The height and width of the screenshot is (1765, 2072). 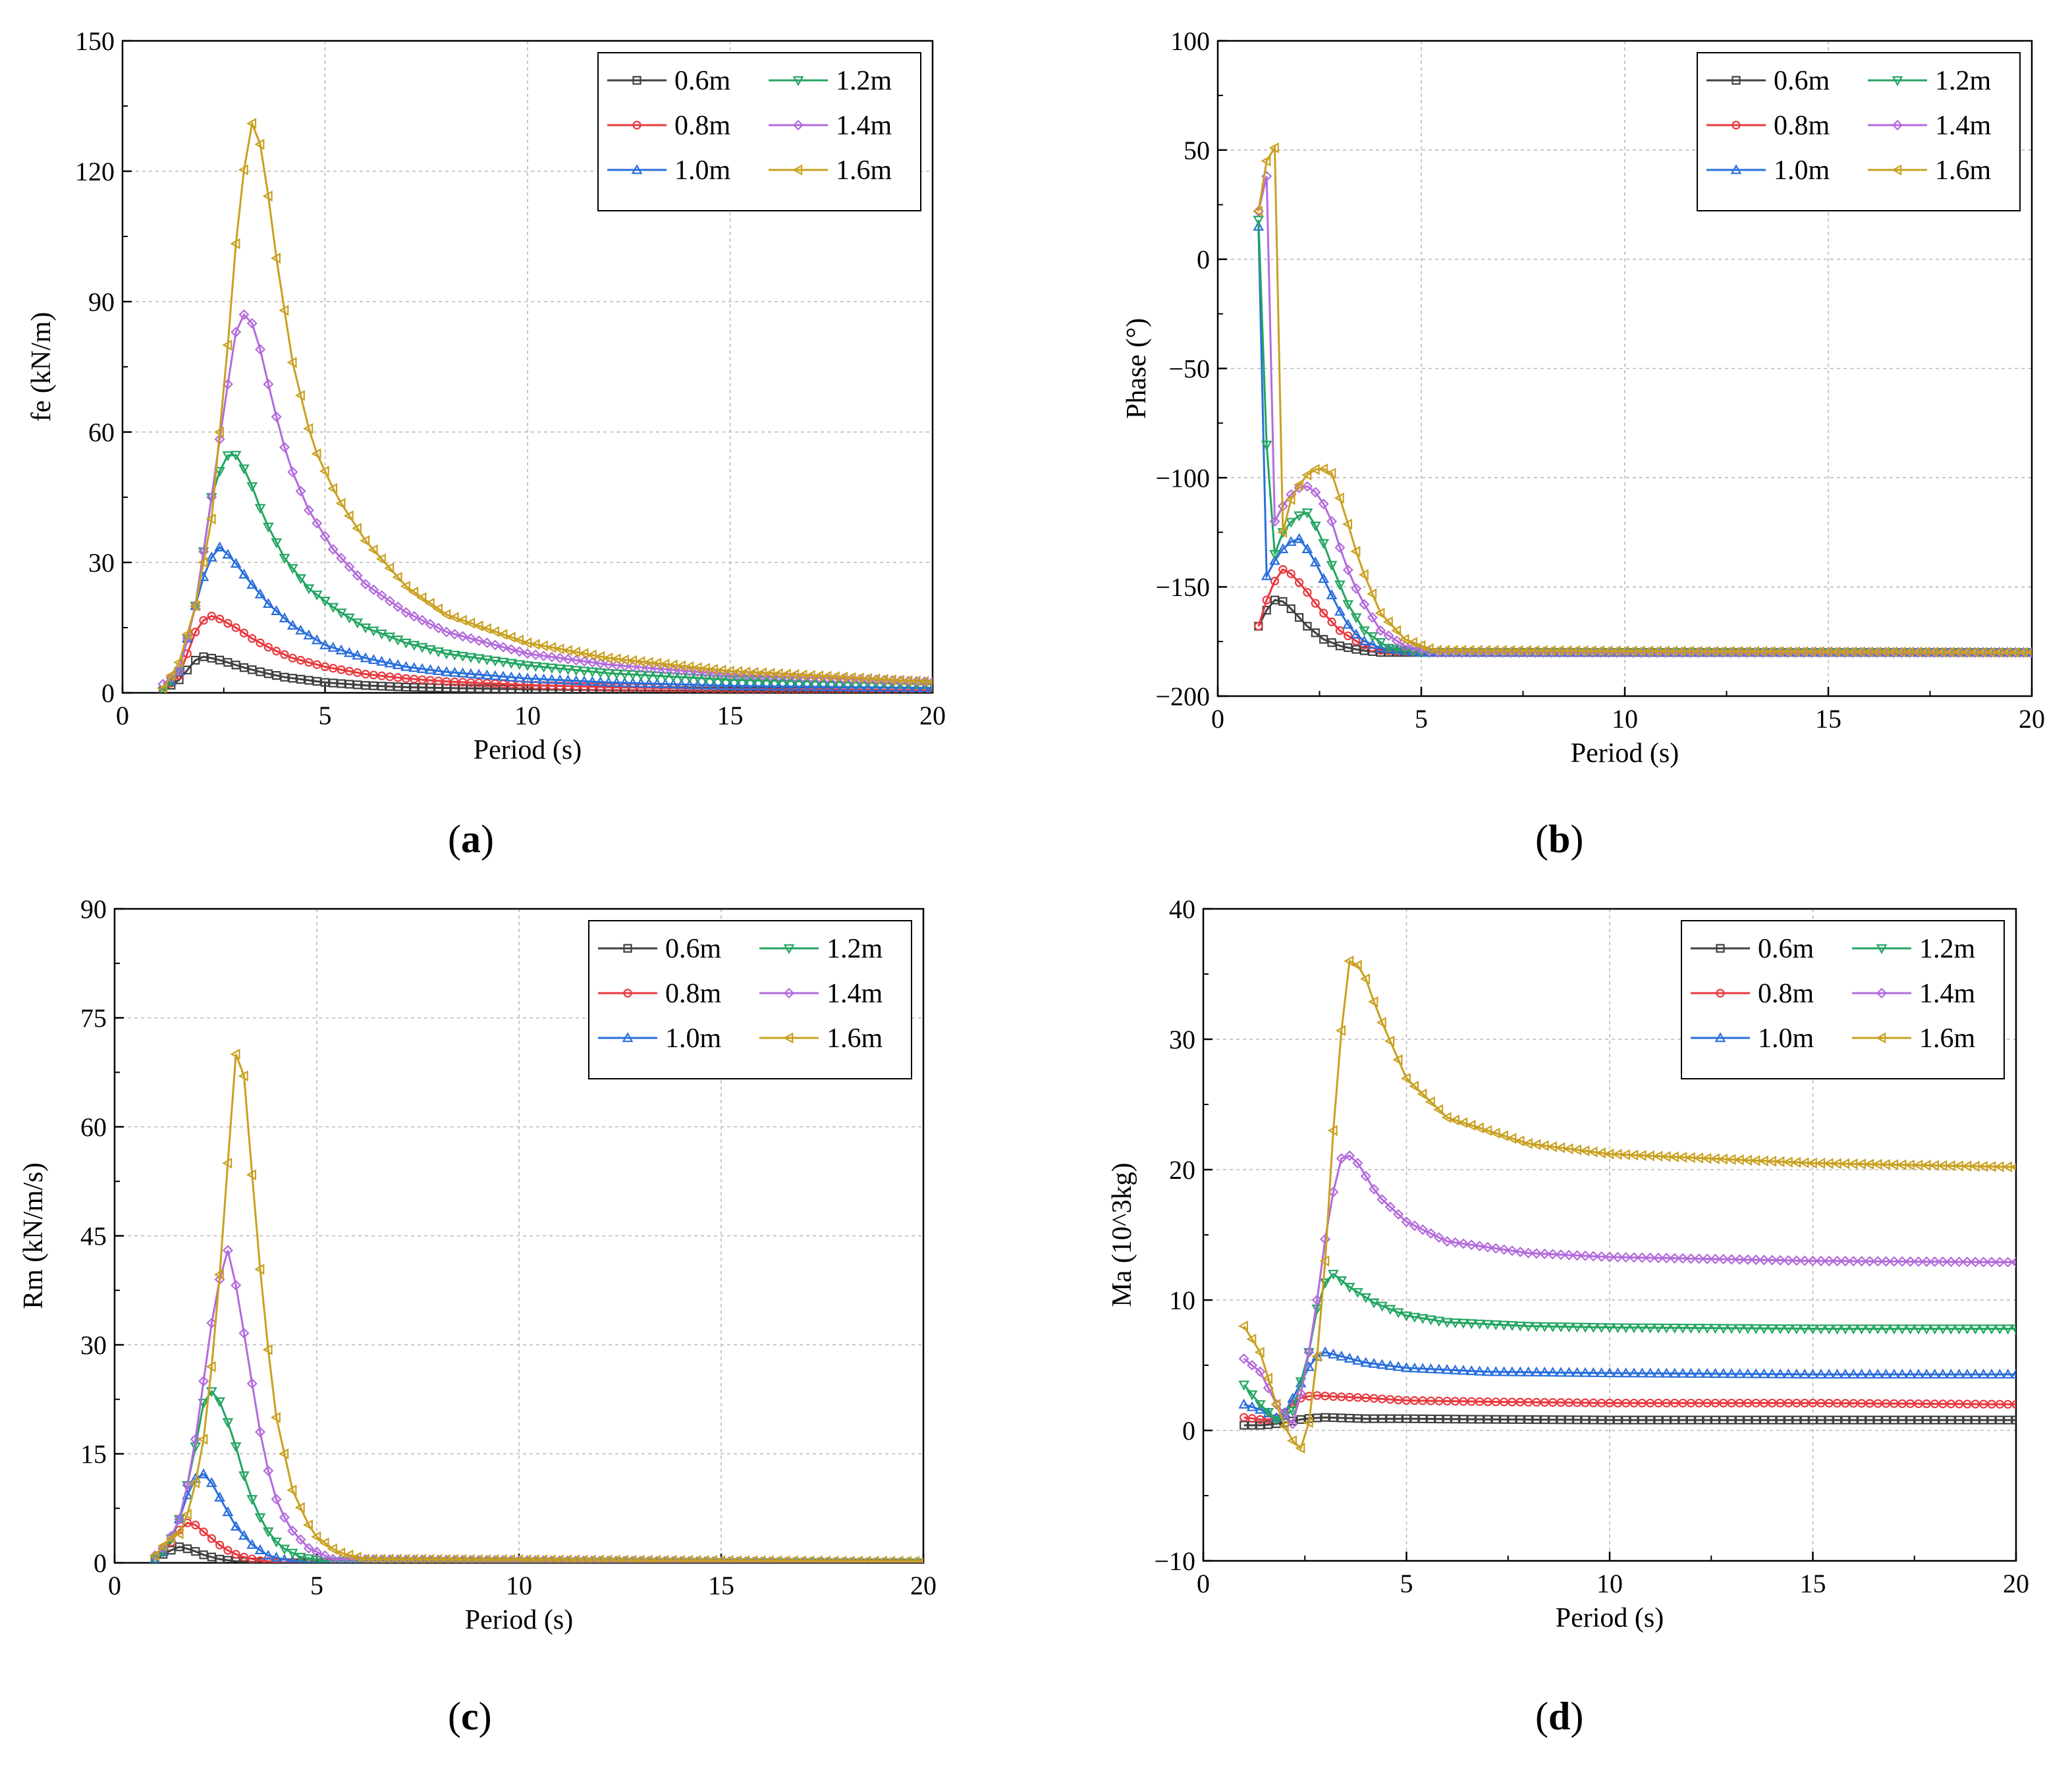 I want to click on y-tick-label: 100, so click(x=1190, y=41).